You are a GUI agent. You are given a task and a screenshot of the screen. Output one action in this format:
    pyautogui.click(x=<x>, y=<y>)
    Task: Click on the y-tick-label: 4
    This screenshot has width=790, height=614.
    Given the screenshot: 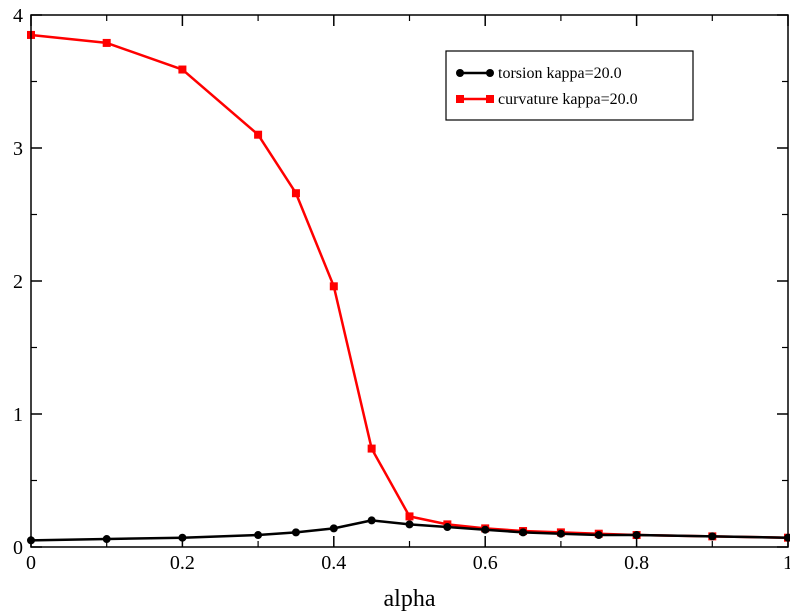 What is the action you would take?
    pyautogui.click(x=18, y=16)
    